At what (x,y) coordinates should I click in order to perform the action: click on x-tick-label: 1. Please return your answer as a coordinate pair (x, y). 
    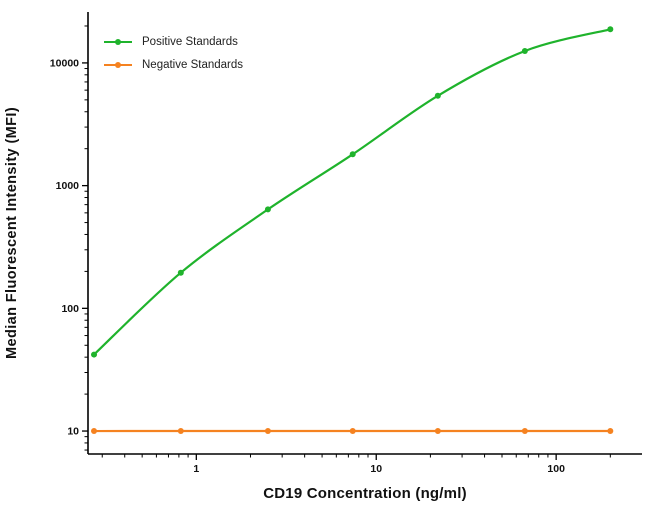
    Looking at the image, I should click on (196, 469).